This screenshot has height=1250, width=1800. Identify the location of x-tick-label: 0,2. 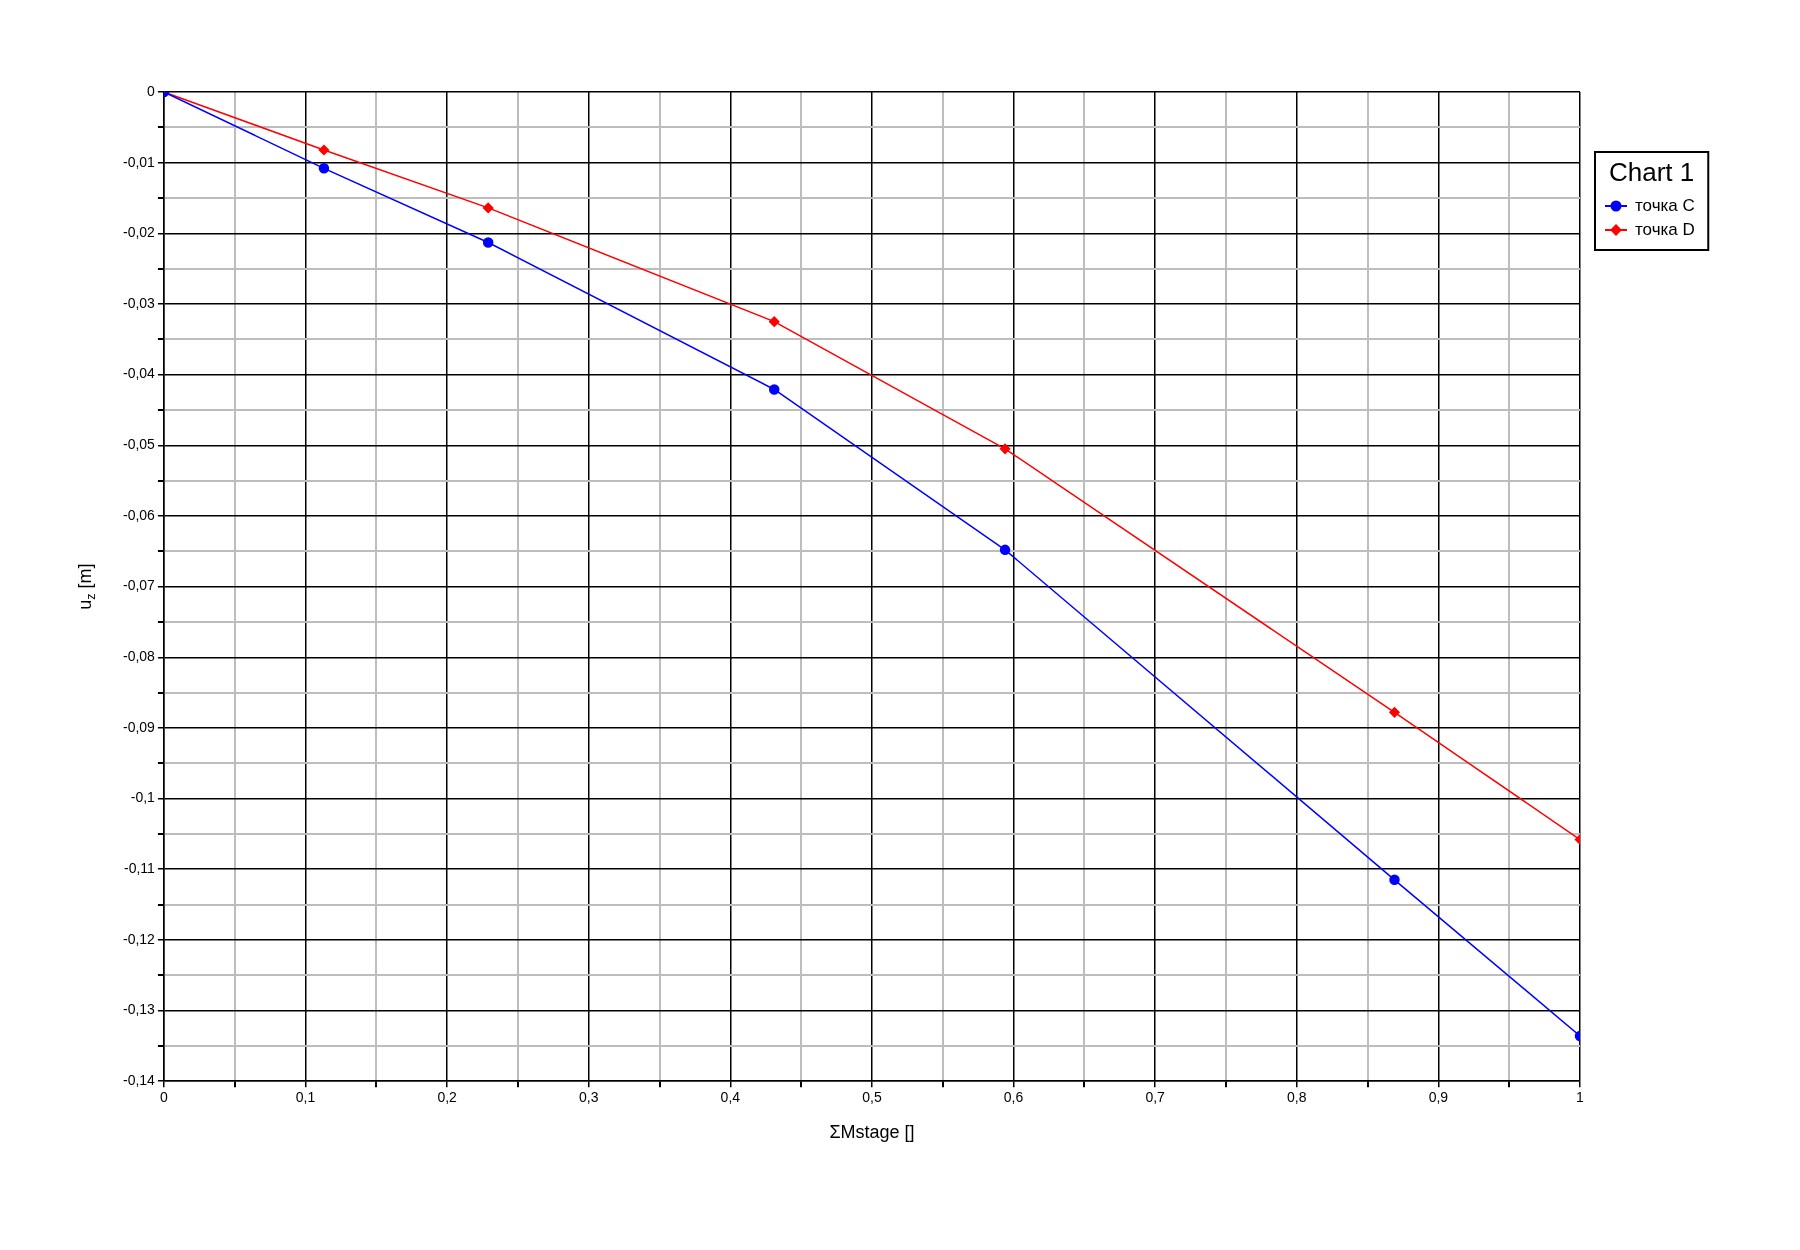
(447, 1097).